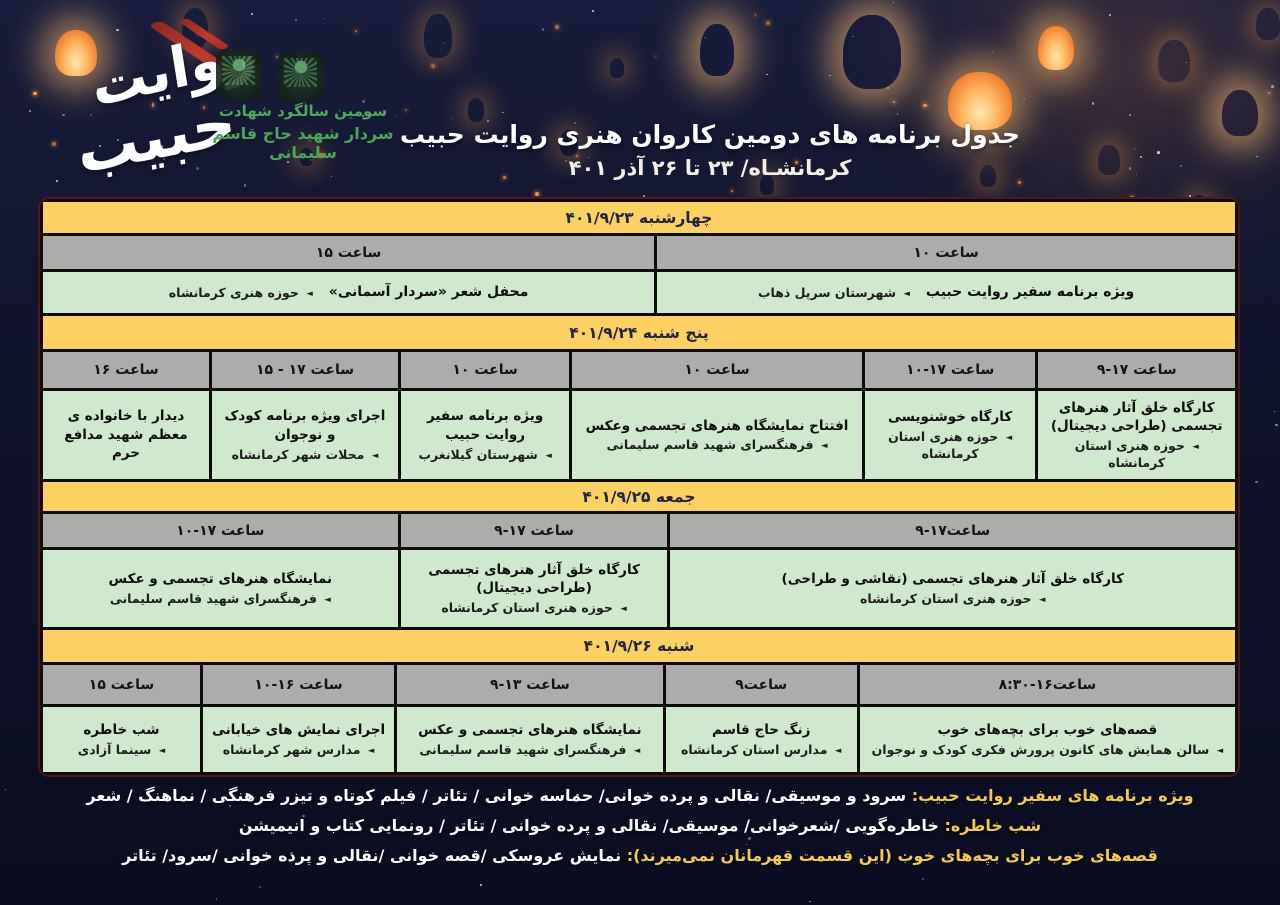 This screenshot has width=1280, height=905. Describe the element at coordinates (121, 684) in the screenshot. I see `time-slot-header: ساعت ۱۵` at that location.